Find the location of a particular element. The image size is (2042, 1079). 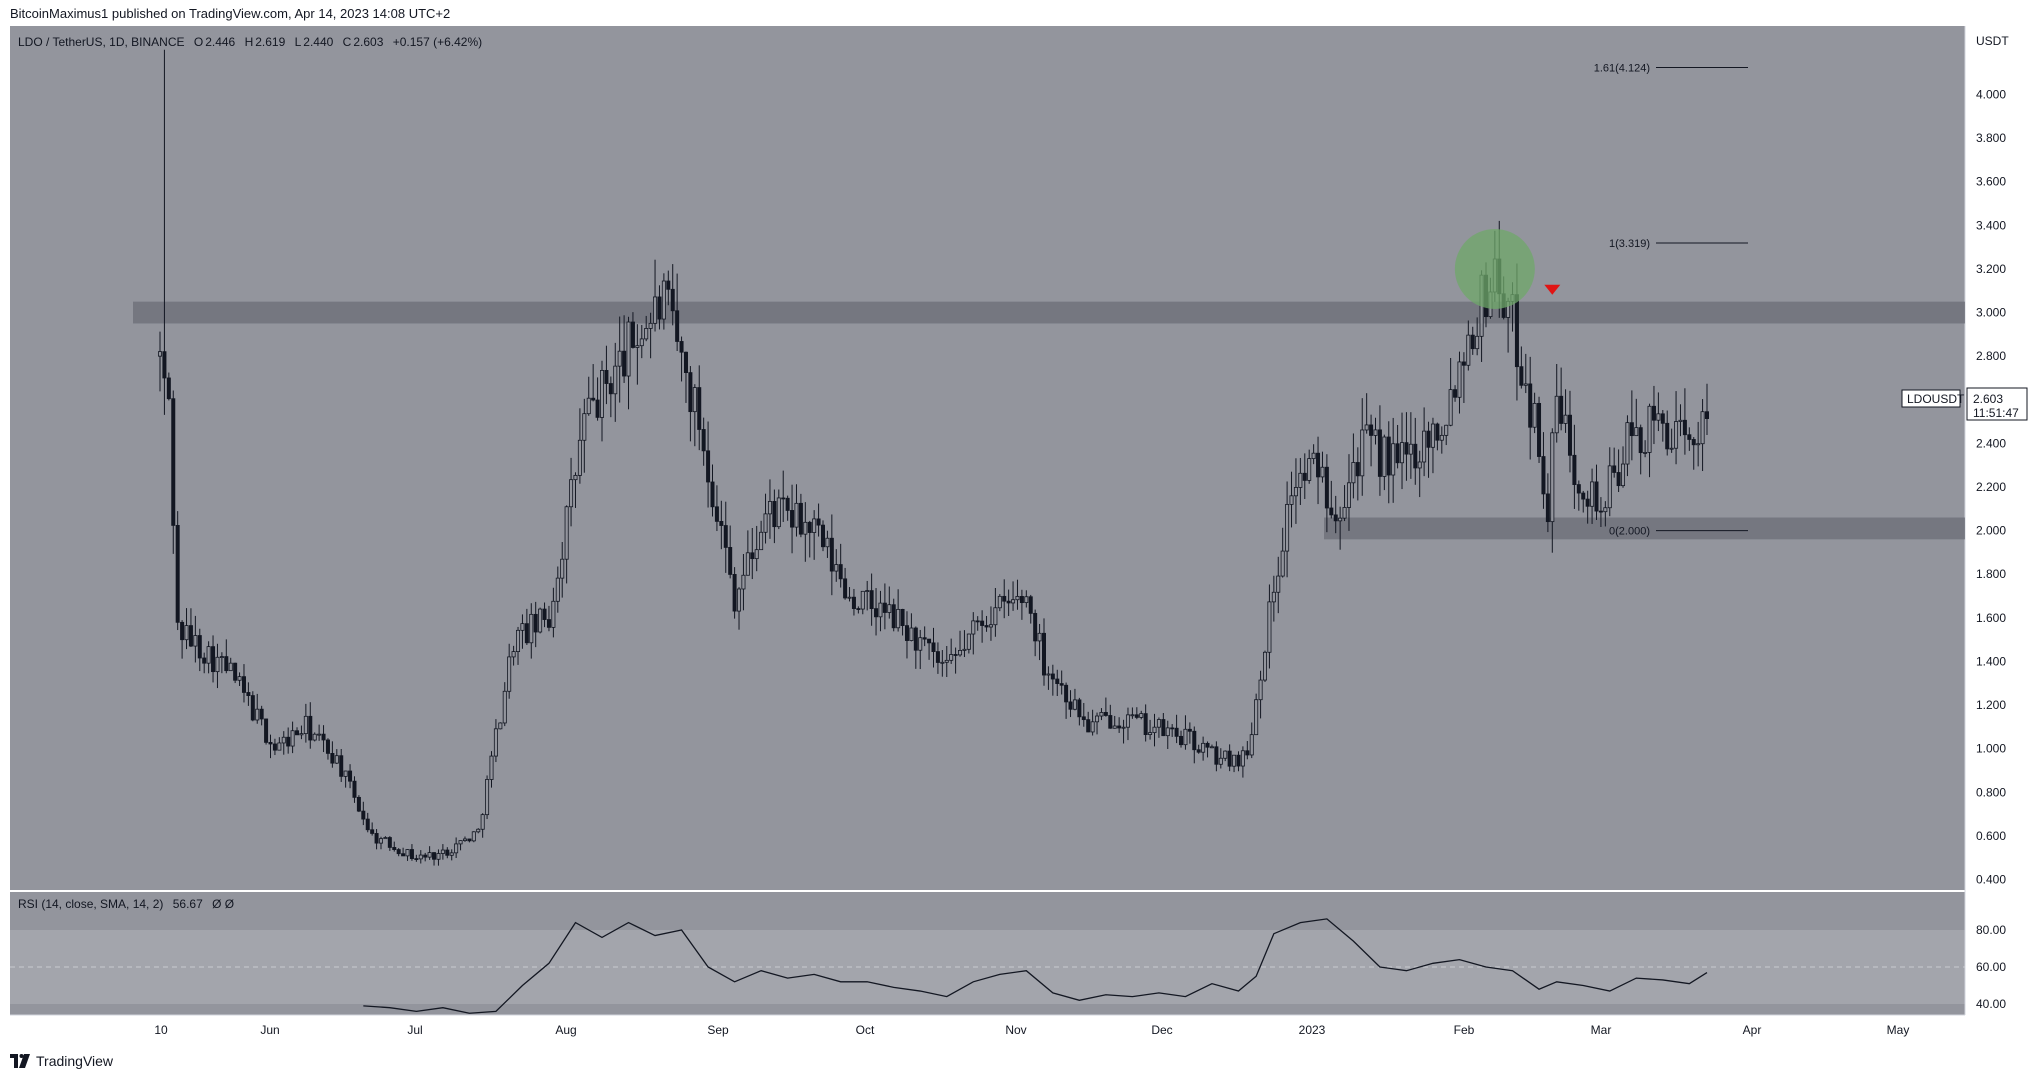

low-label: L is located at coordinates (298, 42).